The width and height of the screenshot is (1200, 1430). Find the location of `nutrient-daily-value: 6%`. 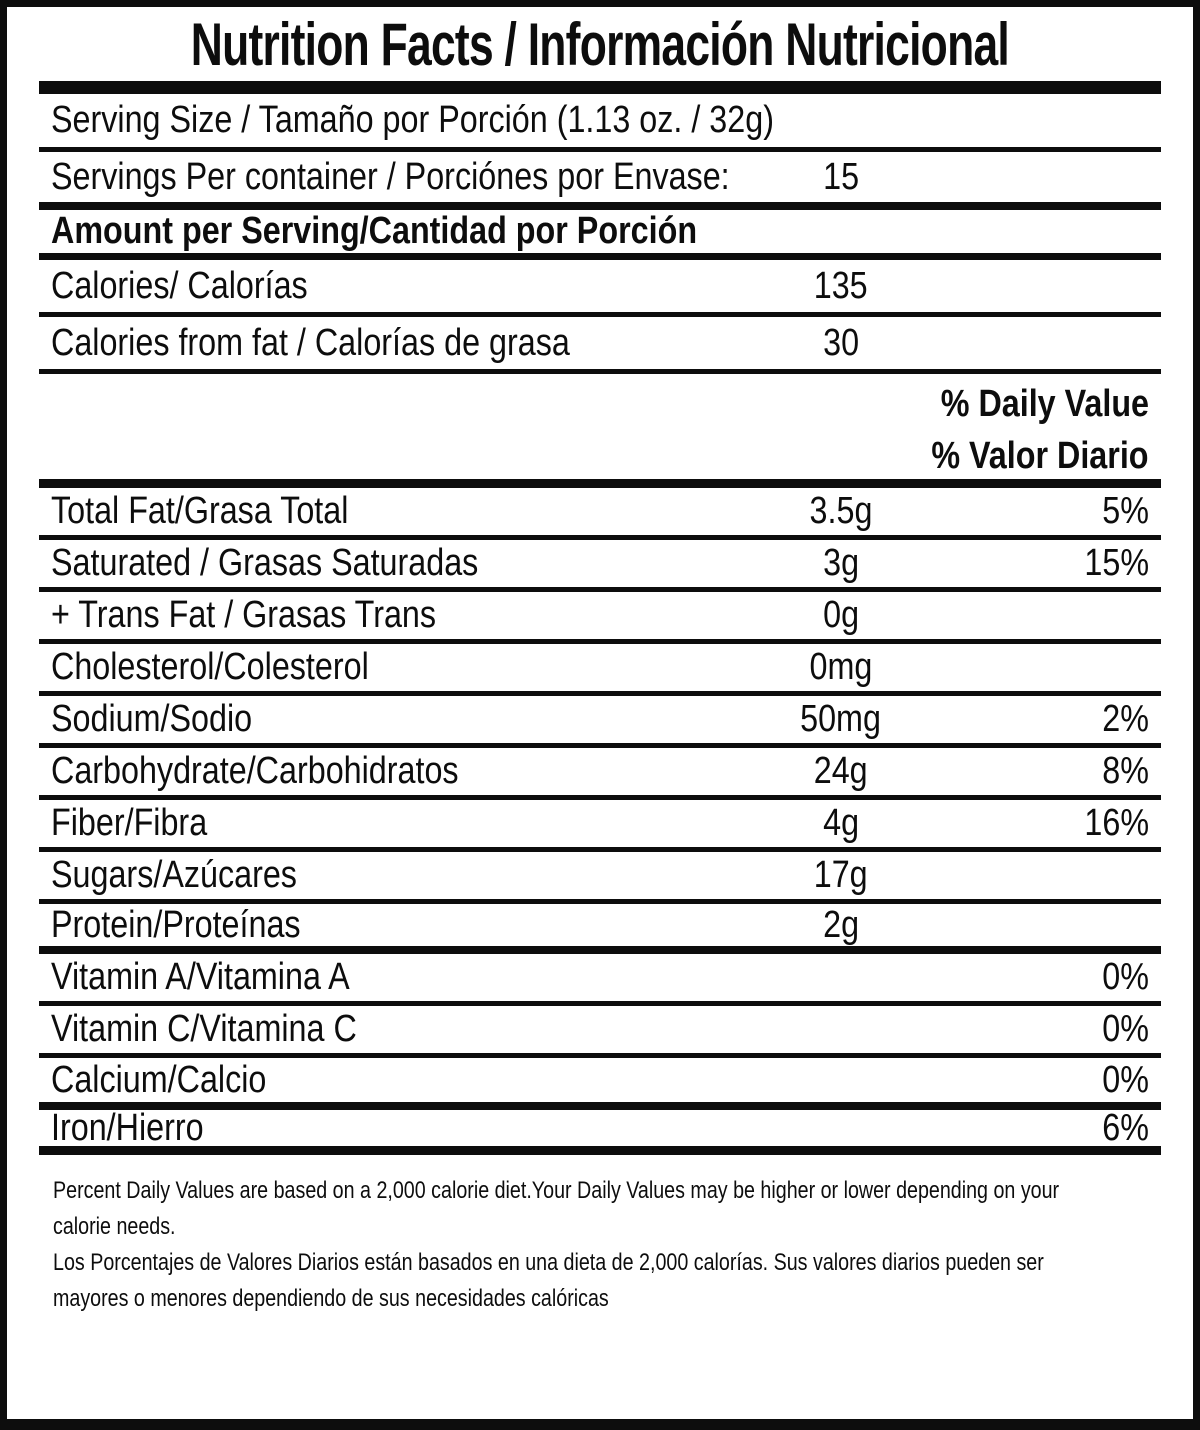

nutrient-daily-value: 6% is located at coordinates (1125, 1127).